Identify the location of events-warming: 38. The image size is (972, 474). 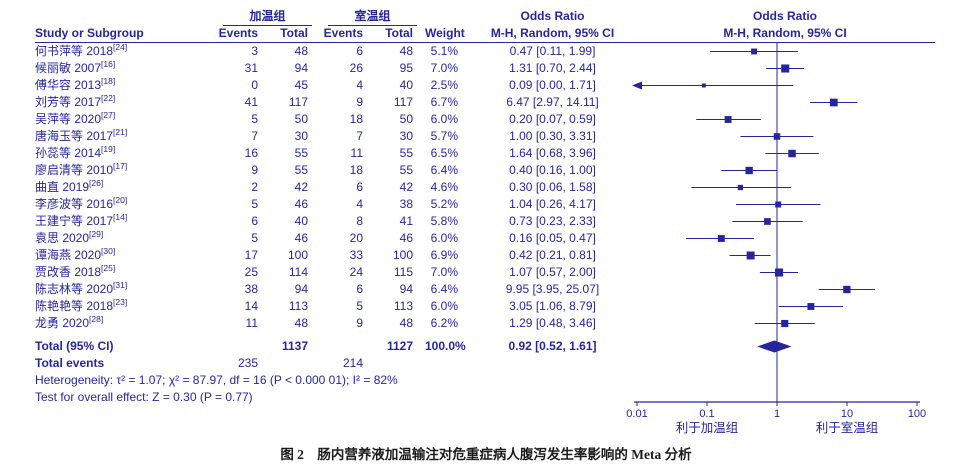
(251, 289).